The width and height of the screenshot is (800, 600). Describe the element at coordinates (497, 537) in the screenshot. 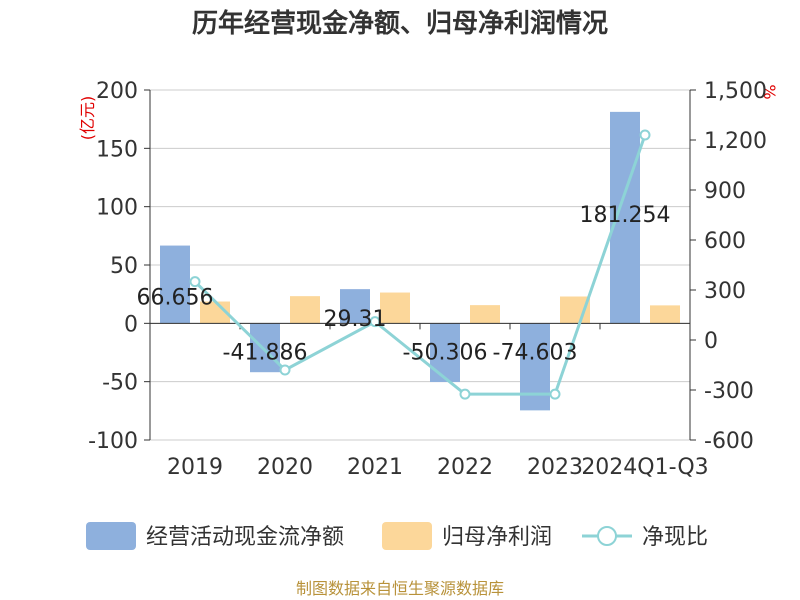

I see `legend-label-profit: 归母净利润` at that location.